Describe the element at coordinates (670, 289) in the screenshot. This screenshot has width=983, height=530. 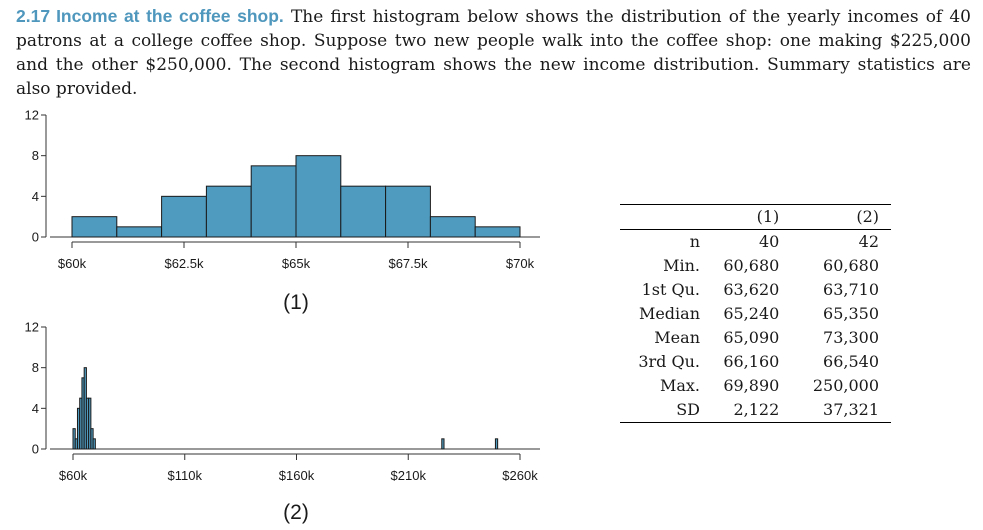
I see `row-label: 1st Qu.` at that location.